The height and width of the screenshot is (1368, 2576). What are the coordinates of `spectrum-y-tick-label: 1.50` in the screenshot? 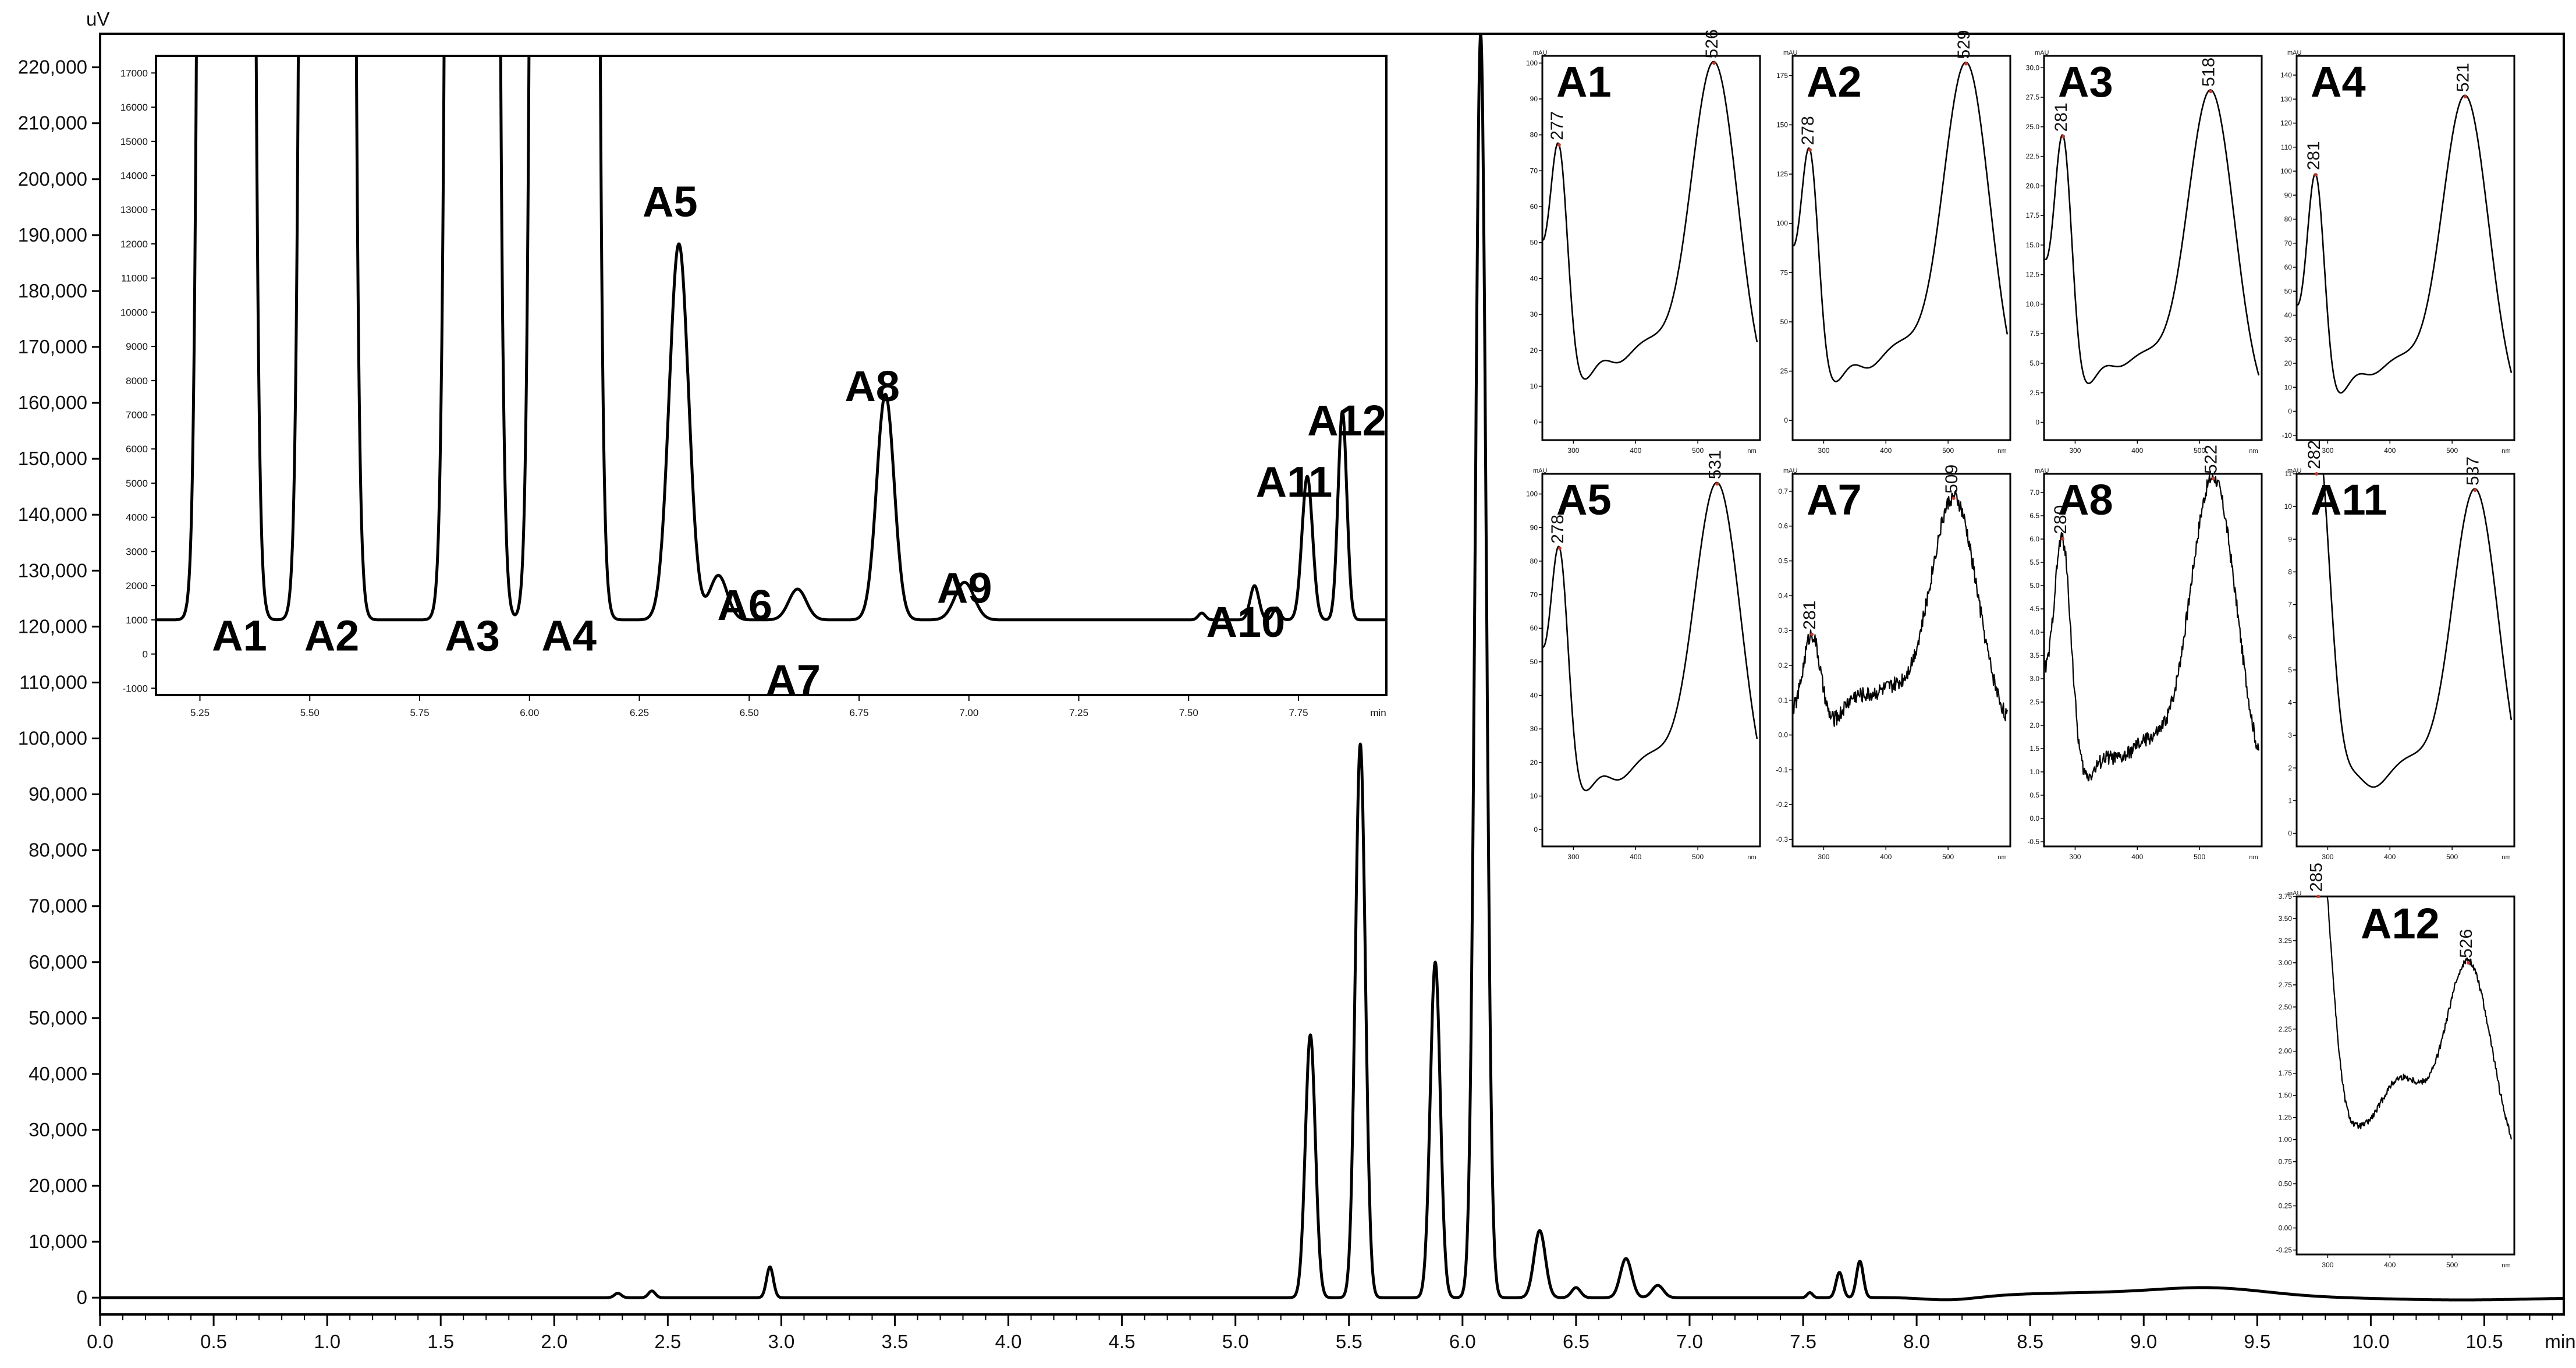 It's located at (2286, 1095).